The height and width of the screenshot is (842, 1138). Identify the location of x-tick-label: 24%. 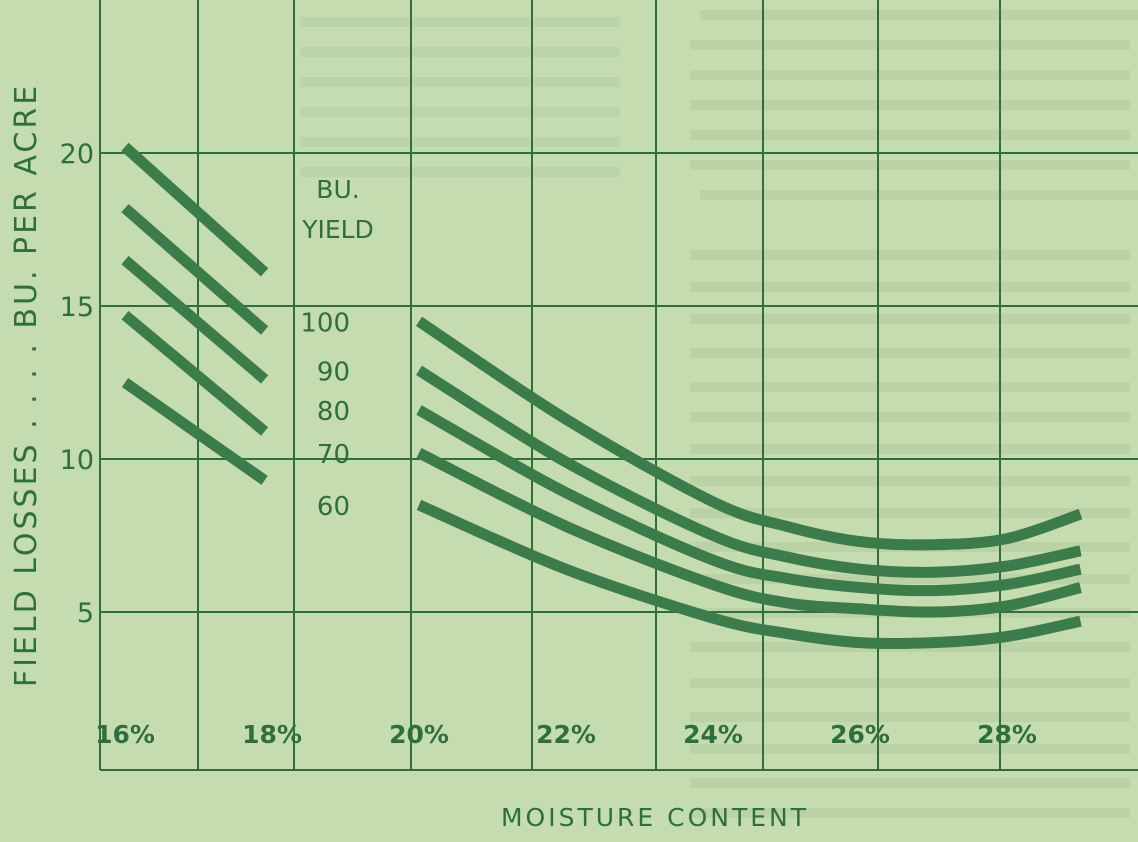
(713, 734).